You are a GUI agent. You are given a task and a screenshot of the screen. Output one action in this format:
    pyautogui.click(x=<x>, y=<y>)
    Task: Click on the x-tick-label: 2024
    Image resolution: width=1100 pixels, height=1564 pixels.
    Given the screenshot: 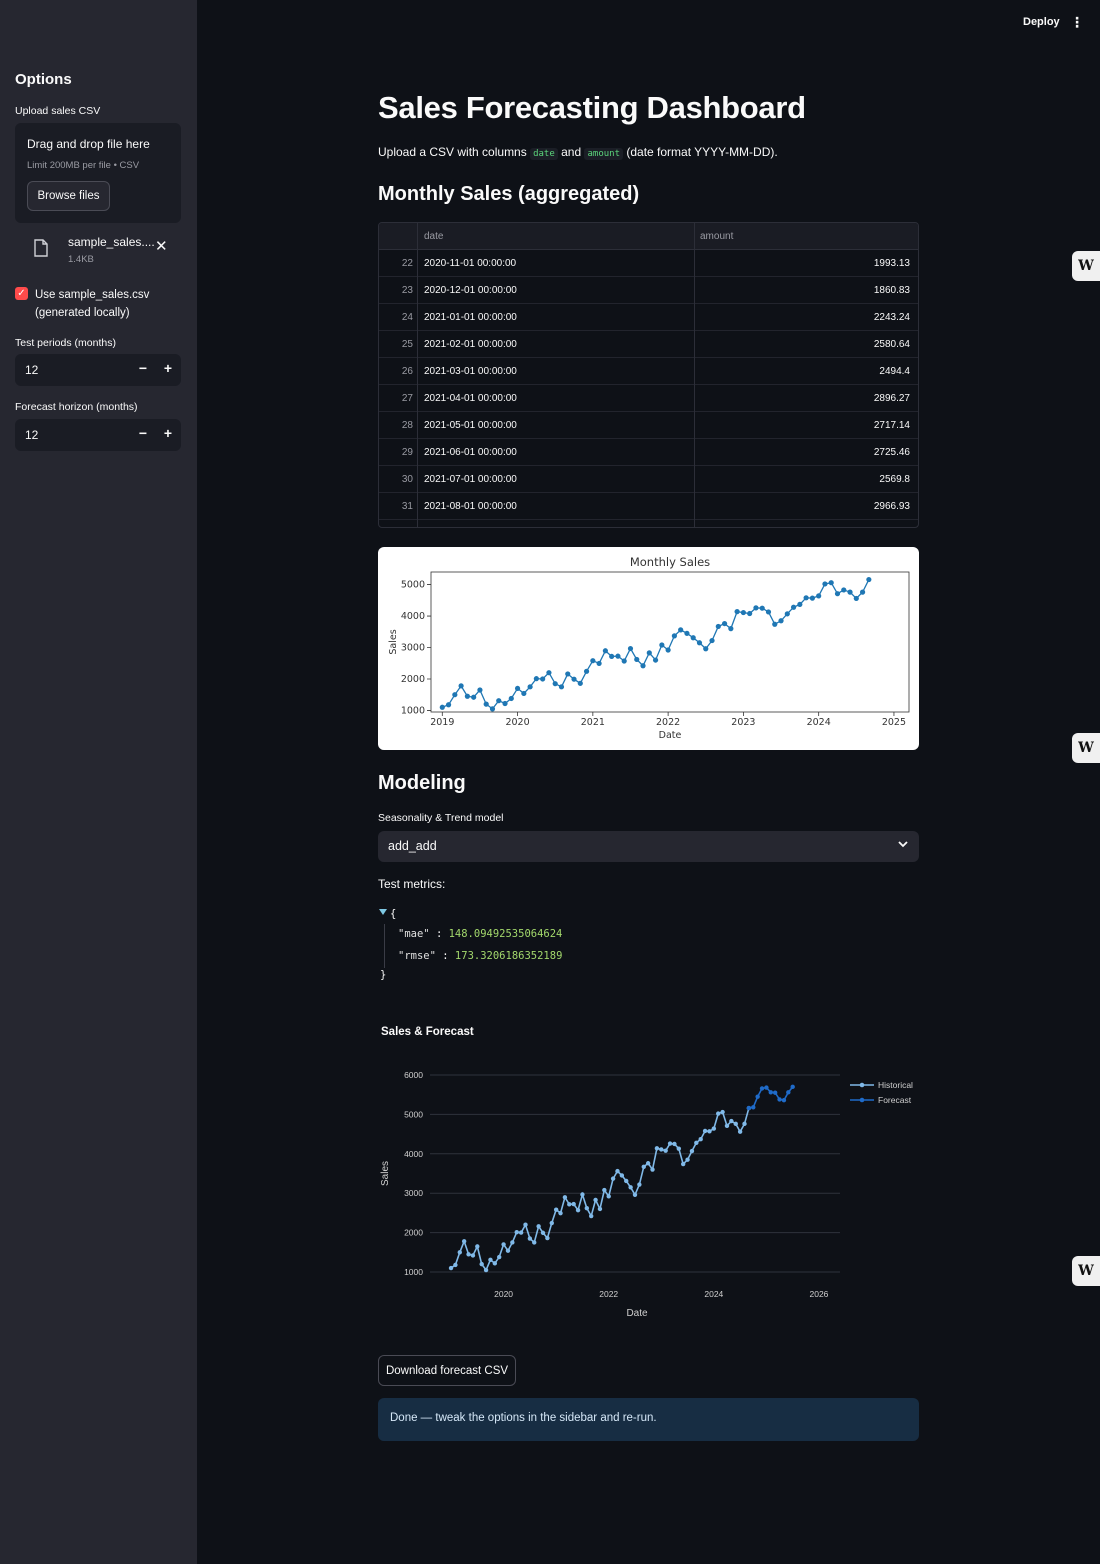 What is the action you would take?
    pyautogui.click(x=713, y=1294)
    